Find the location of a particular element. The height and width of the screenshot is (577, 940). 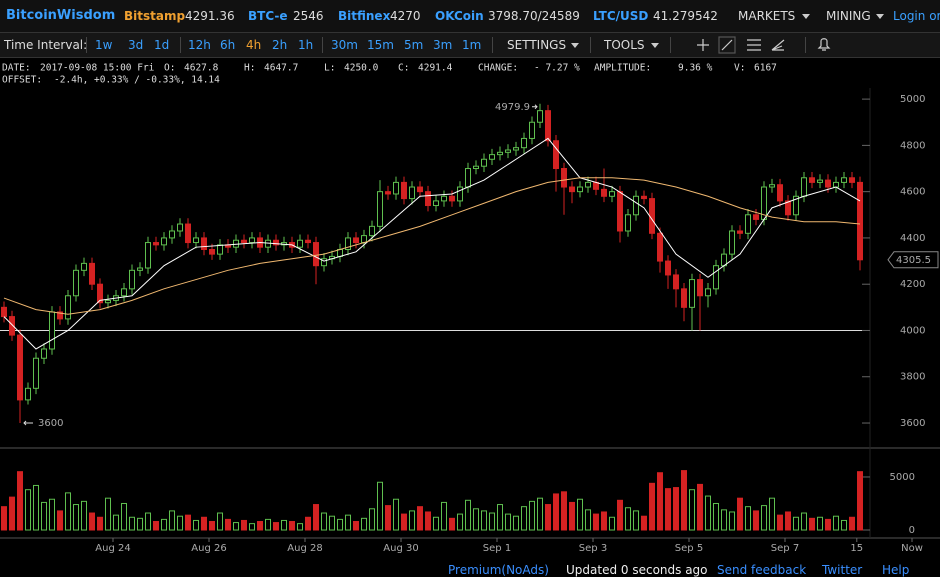

drawing-tools is located at coordinates (765, 45).